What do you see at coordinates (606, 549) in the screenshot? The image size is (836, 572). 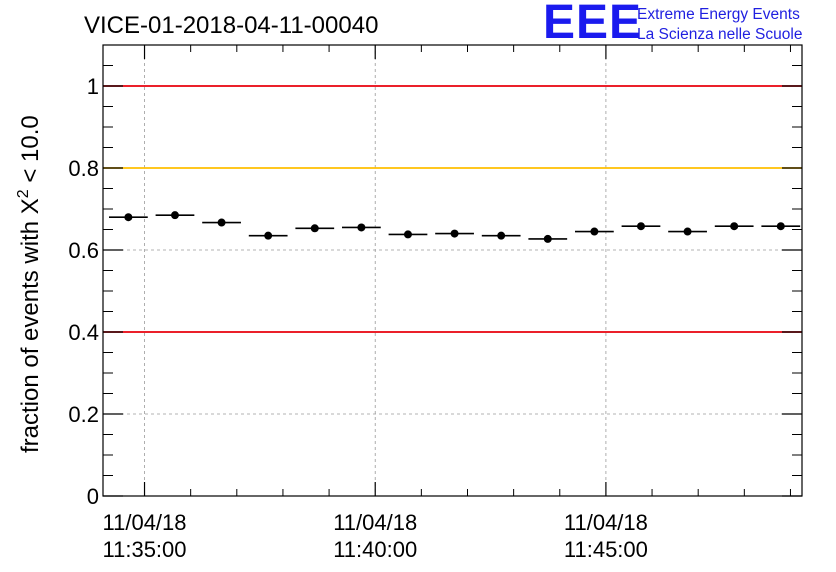 I see `x-tick-time-label: 11:45:00` at bounding box center [606, 549].